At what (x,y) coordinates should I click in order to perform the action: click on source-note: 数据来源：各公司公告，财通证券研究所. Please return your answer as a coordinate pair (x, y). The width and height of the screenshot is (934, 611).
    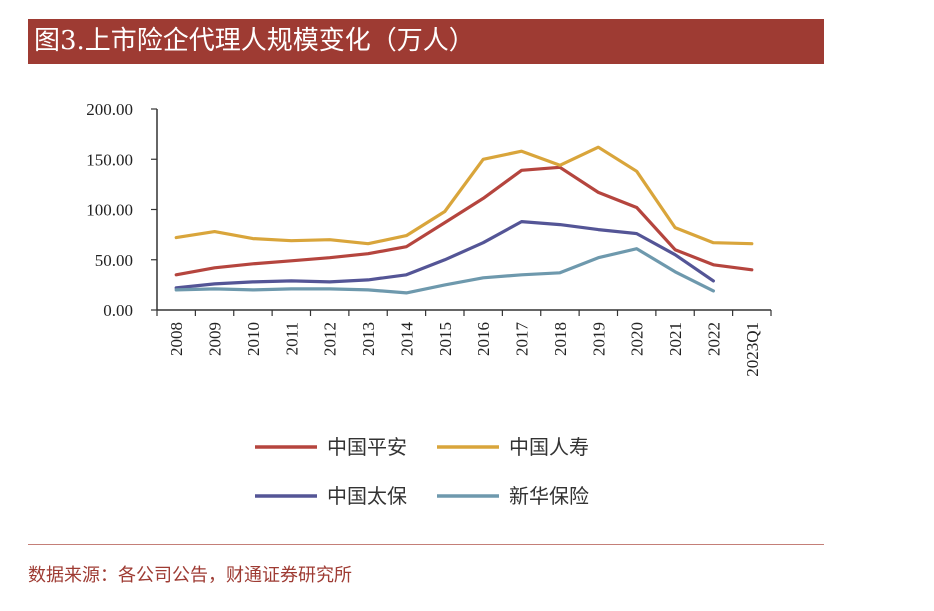
    Looking at the image, I should click on (190, 575).